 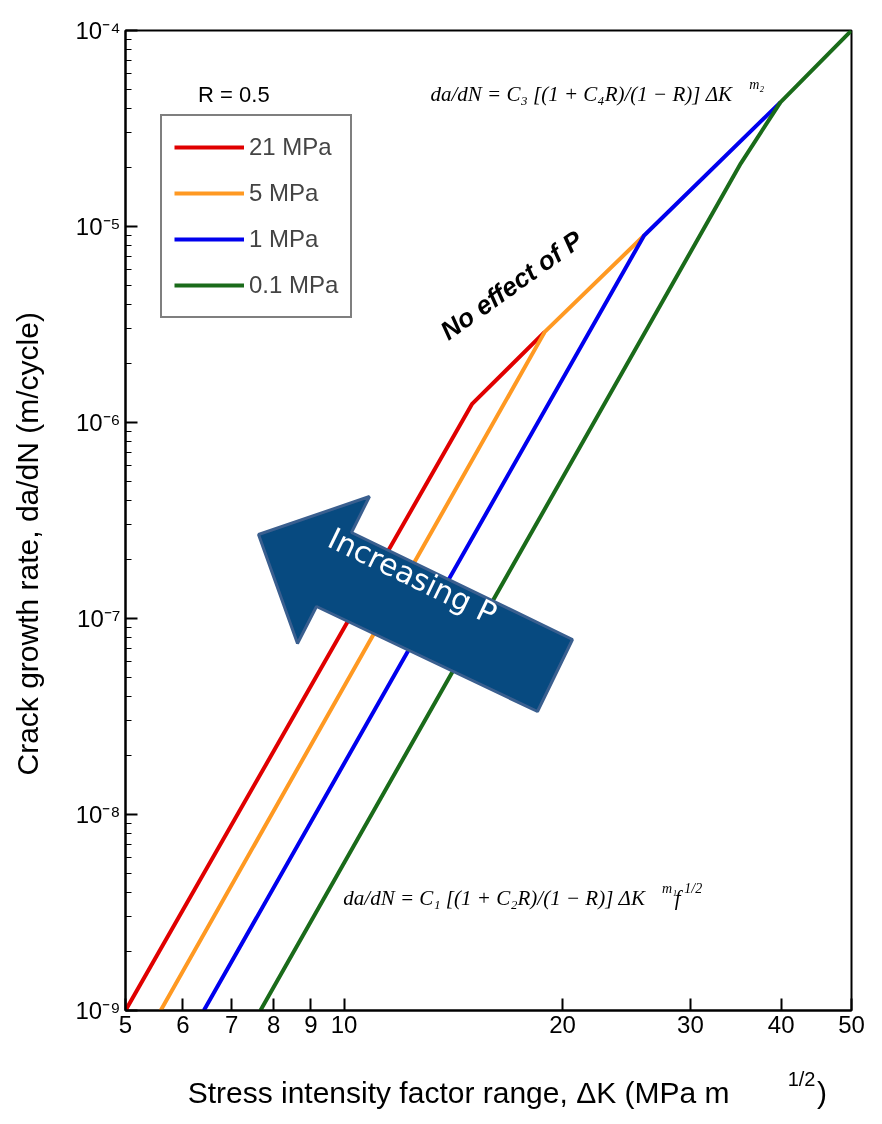 What do you see at coordinates (851, 1024) in the screenshot?
I see `x-tick-label: 50` at bounding box center [851, 1024].